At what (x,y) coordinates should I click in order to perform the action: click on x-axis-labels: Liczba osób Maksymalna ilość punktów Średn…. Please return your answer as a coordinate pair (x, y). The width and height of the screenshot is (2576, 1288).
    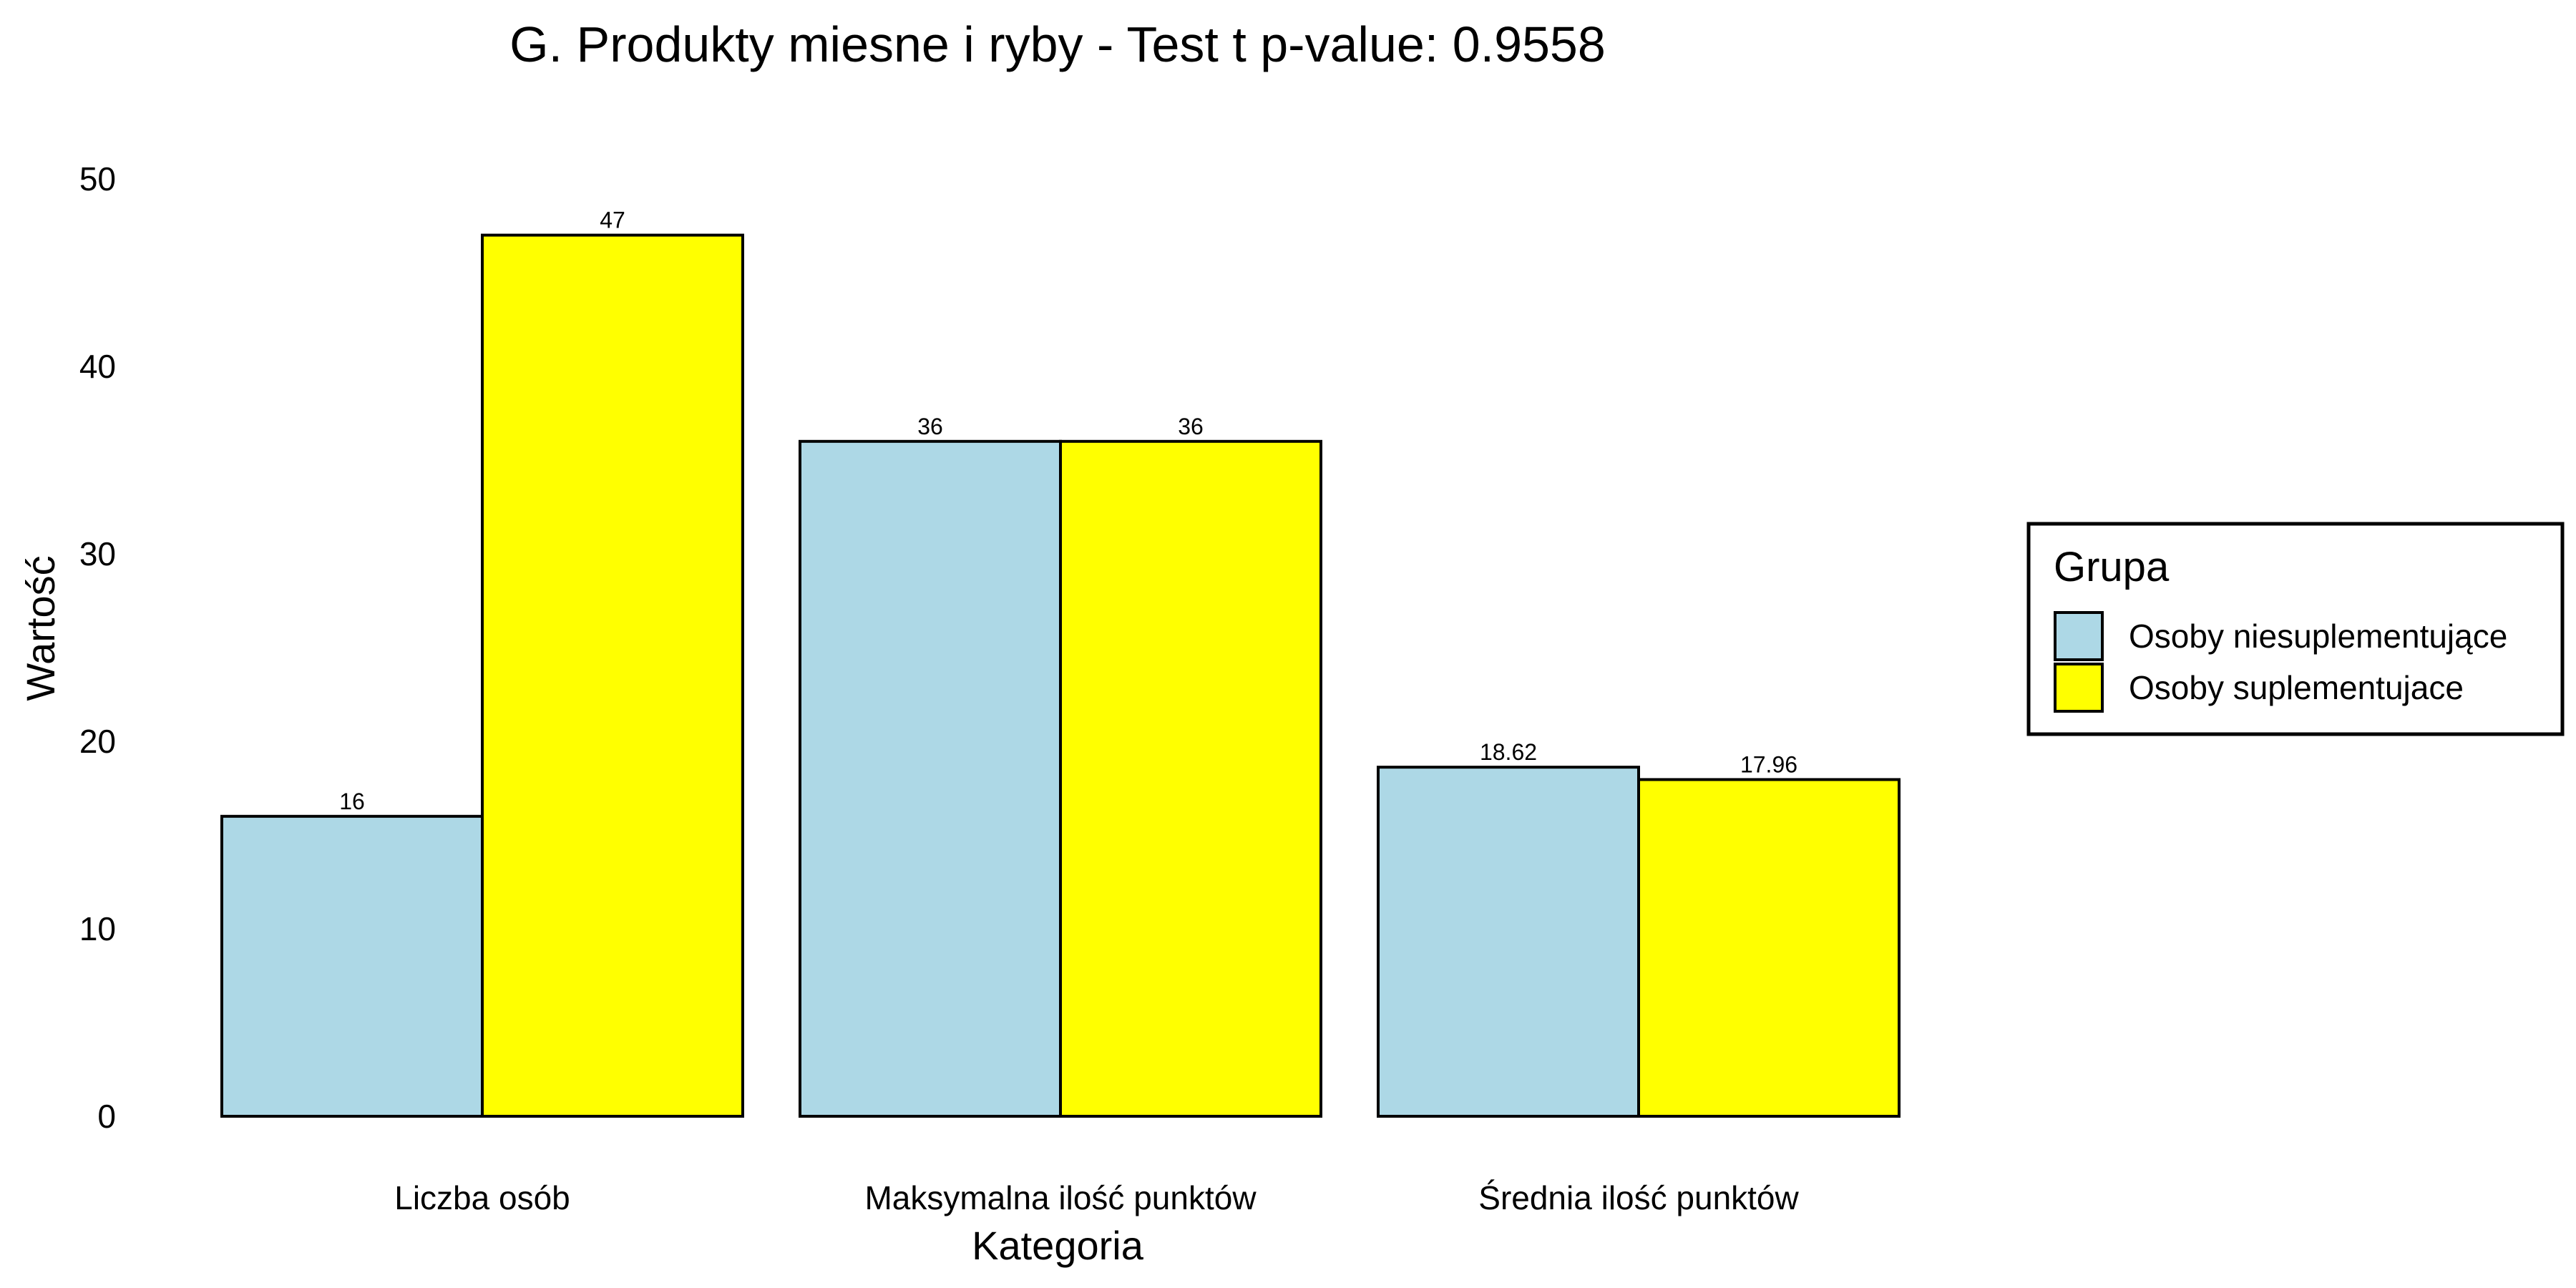
    Looking at the image, I should click on (1096, 1197).